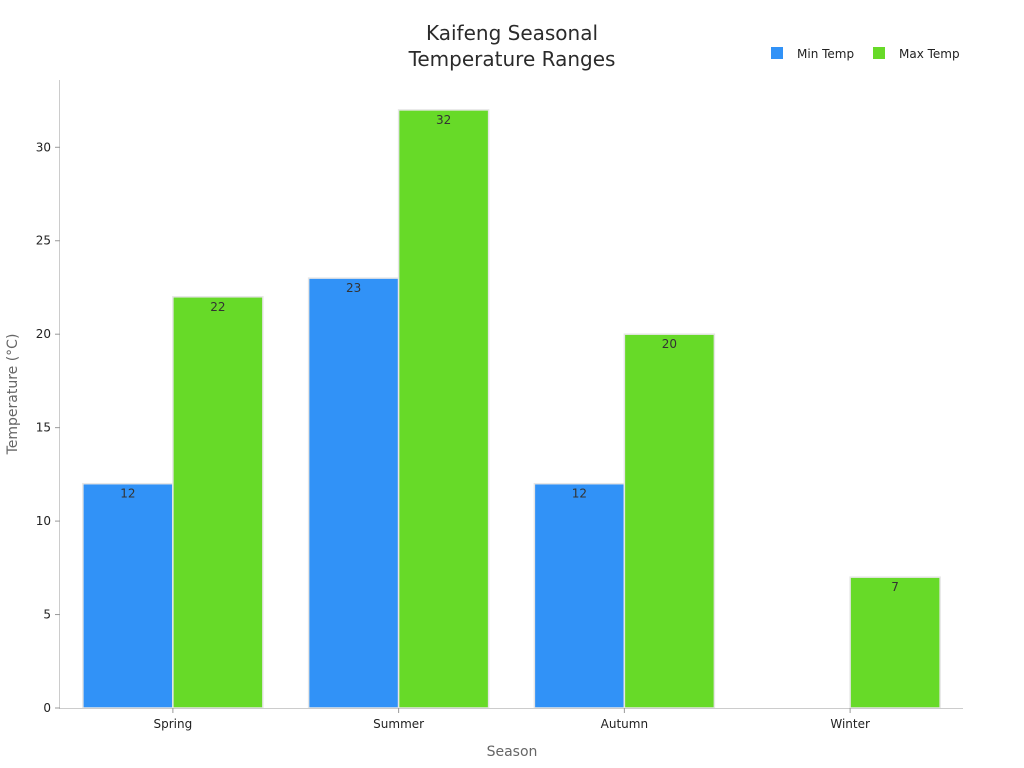 This screenshot has width=1024, height=768. I want to click on y-tick-label: 20, so click(43, 334).